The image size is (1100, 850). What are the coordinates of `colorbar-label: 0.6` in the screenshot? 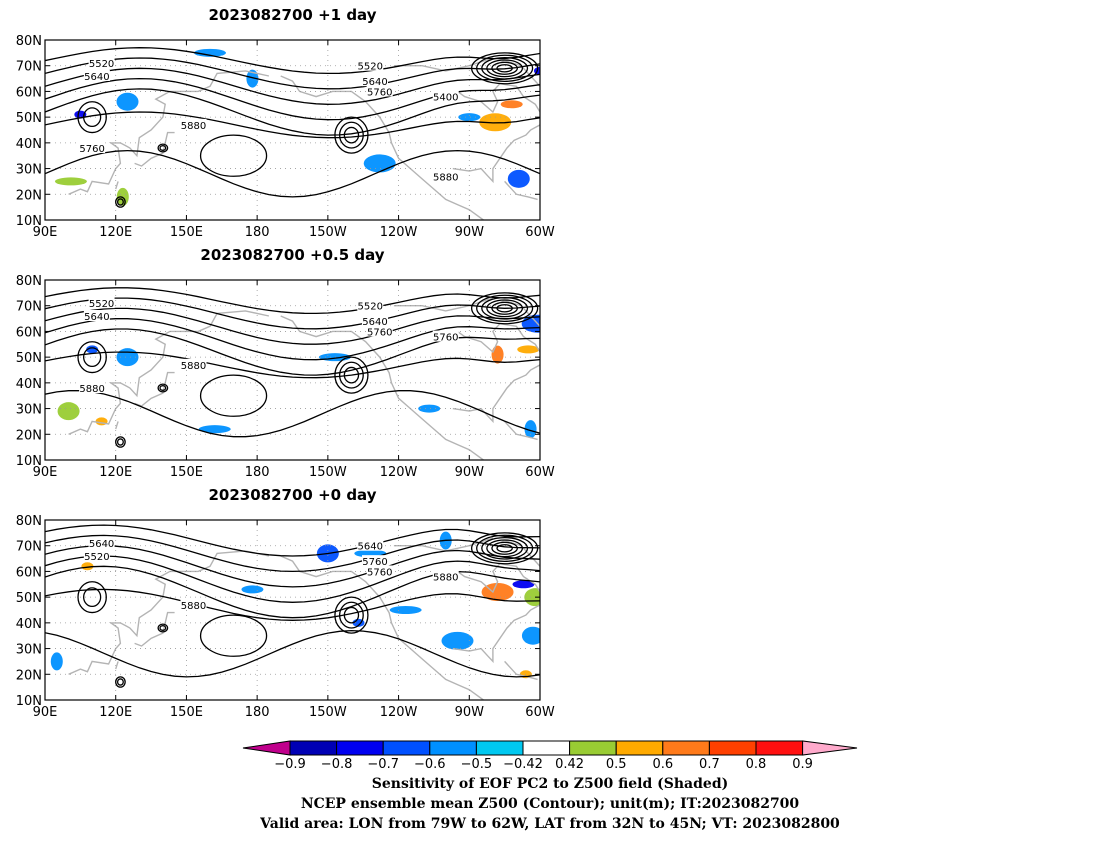 It's located at (662, 764).